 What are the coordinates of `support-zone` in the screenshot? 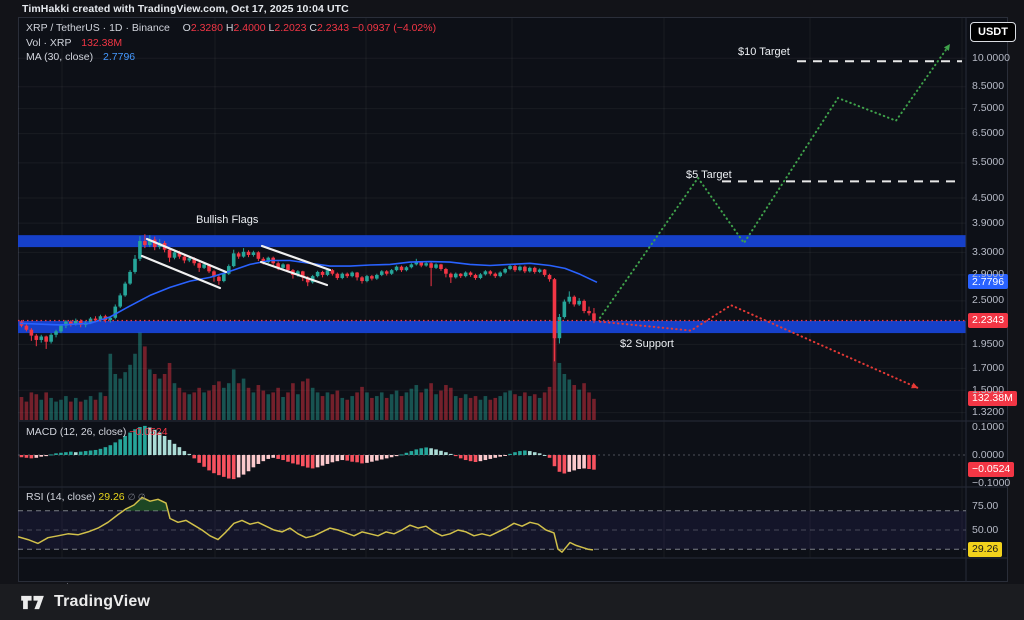 It's located at (492, 327).